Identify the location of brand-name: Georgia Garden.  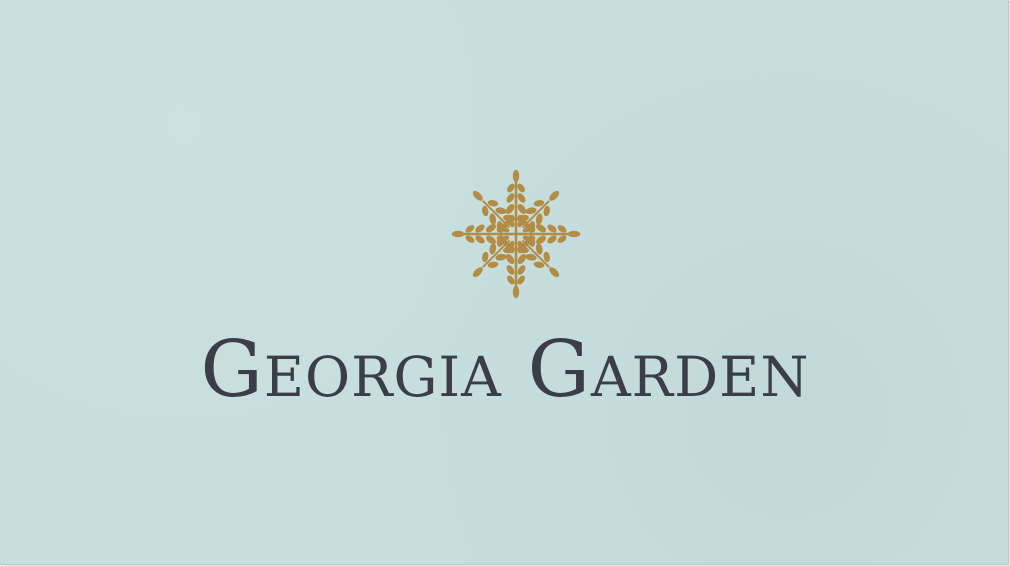
(505, 370).